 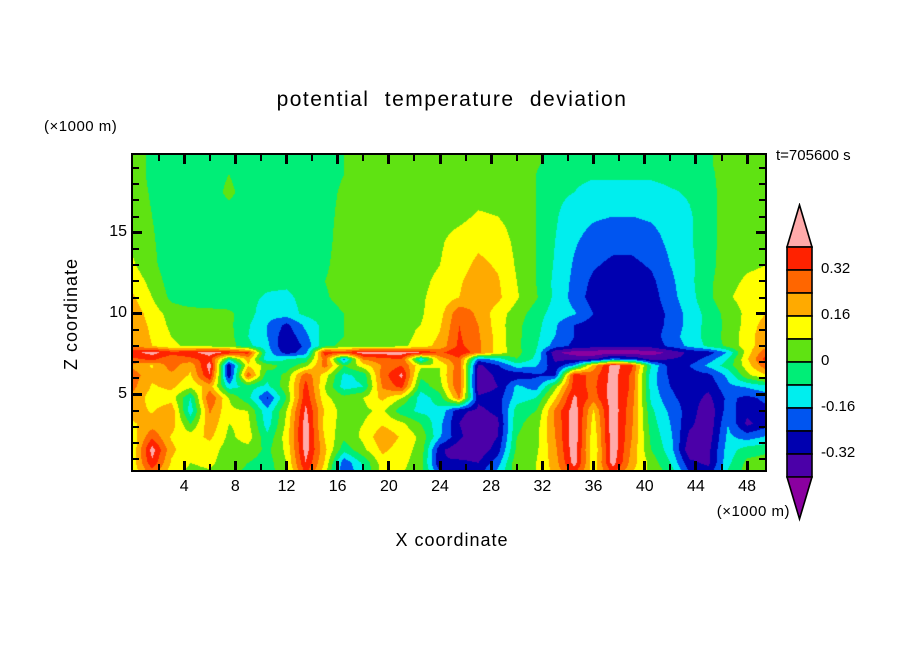 I want to click on colorbar, so click(x=800, y=362).